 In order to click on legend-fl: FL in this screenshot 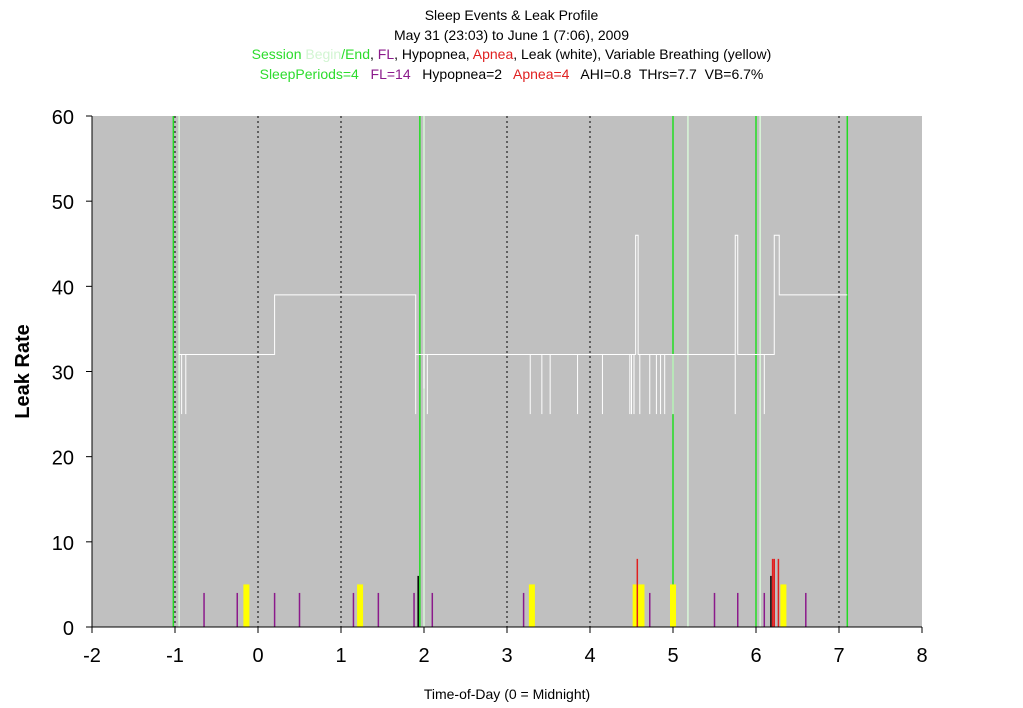, I will do `click(386, 54)`.